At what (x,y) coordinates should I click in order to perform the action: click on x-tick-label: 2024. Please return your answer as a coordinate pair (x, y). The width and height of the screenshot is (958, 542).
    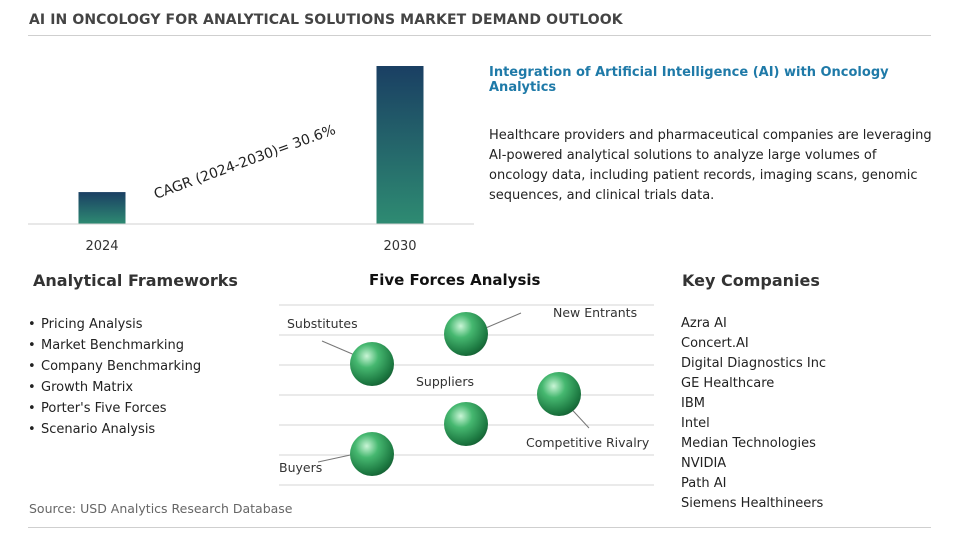
    Looking at the image, I should click on (101, 246).